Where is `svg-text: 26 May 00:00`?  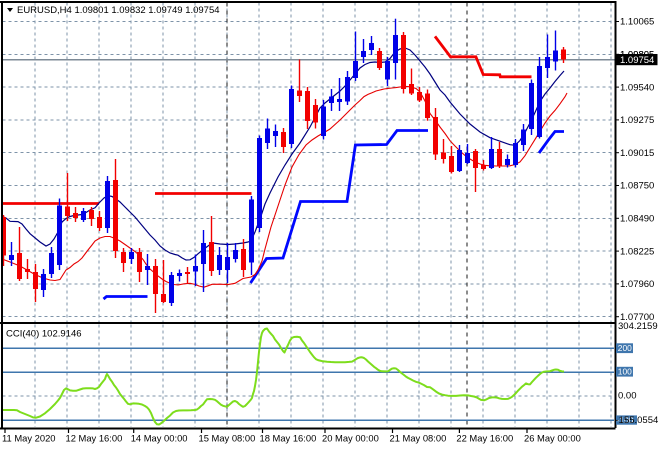
svg-text: 26 May 00:00 is located at coordinates (552, 438).